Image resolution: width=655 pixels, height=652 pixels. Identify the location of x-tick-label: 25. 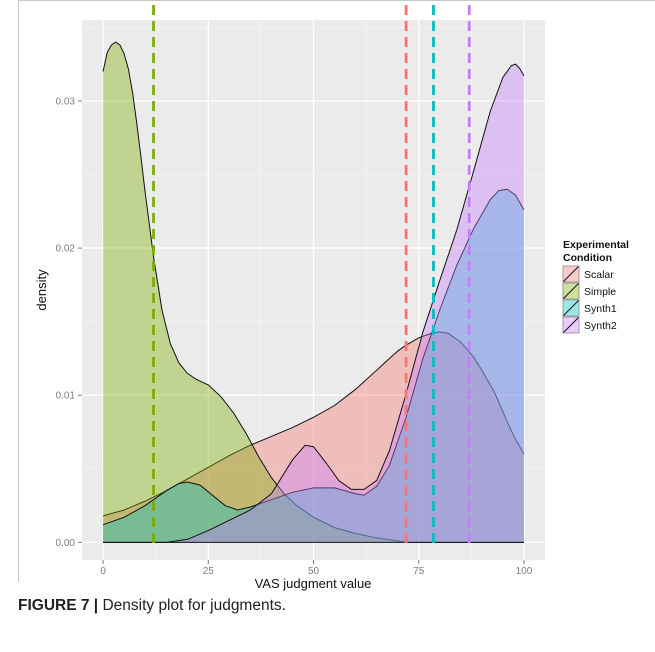
(209, 571).